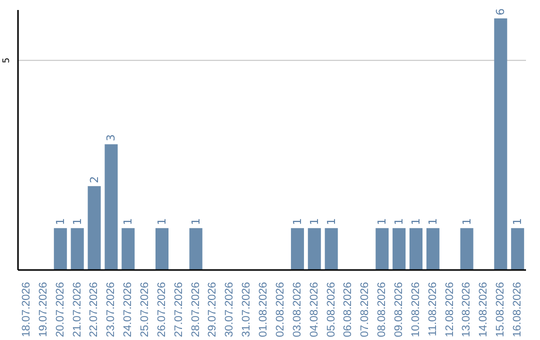  What do you see at coordinates (501, 12) in the screenshot?
I see `data-label: 6` at bounding box center [501, 12].